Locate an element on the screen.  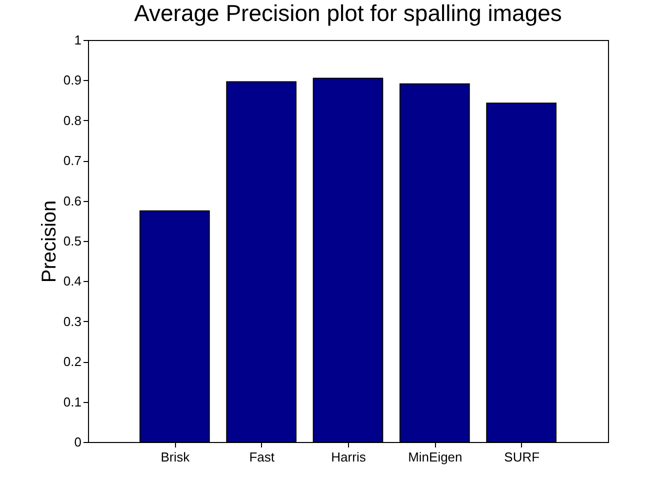
y-tick-label: 0.1 is located at coordinates (72, 402).